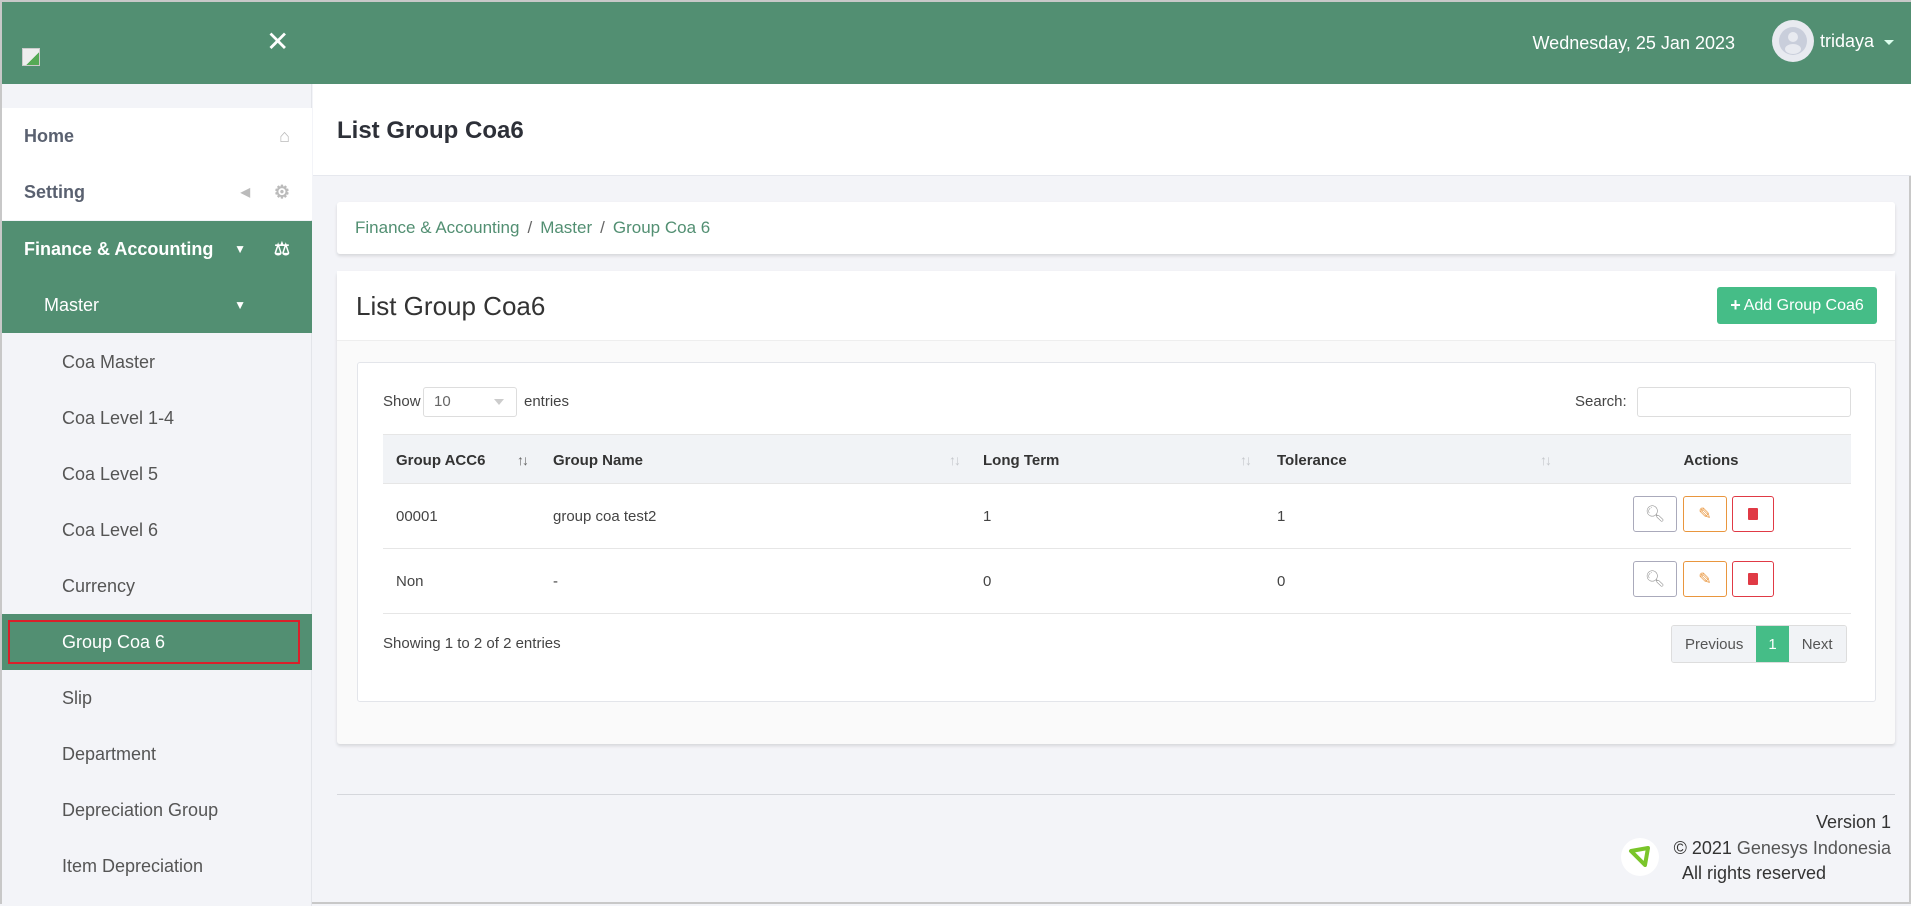  Describe the element at coordinates (49, 135) in the screenshot. I see `sidebar-item-label: Home` at that location.